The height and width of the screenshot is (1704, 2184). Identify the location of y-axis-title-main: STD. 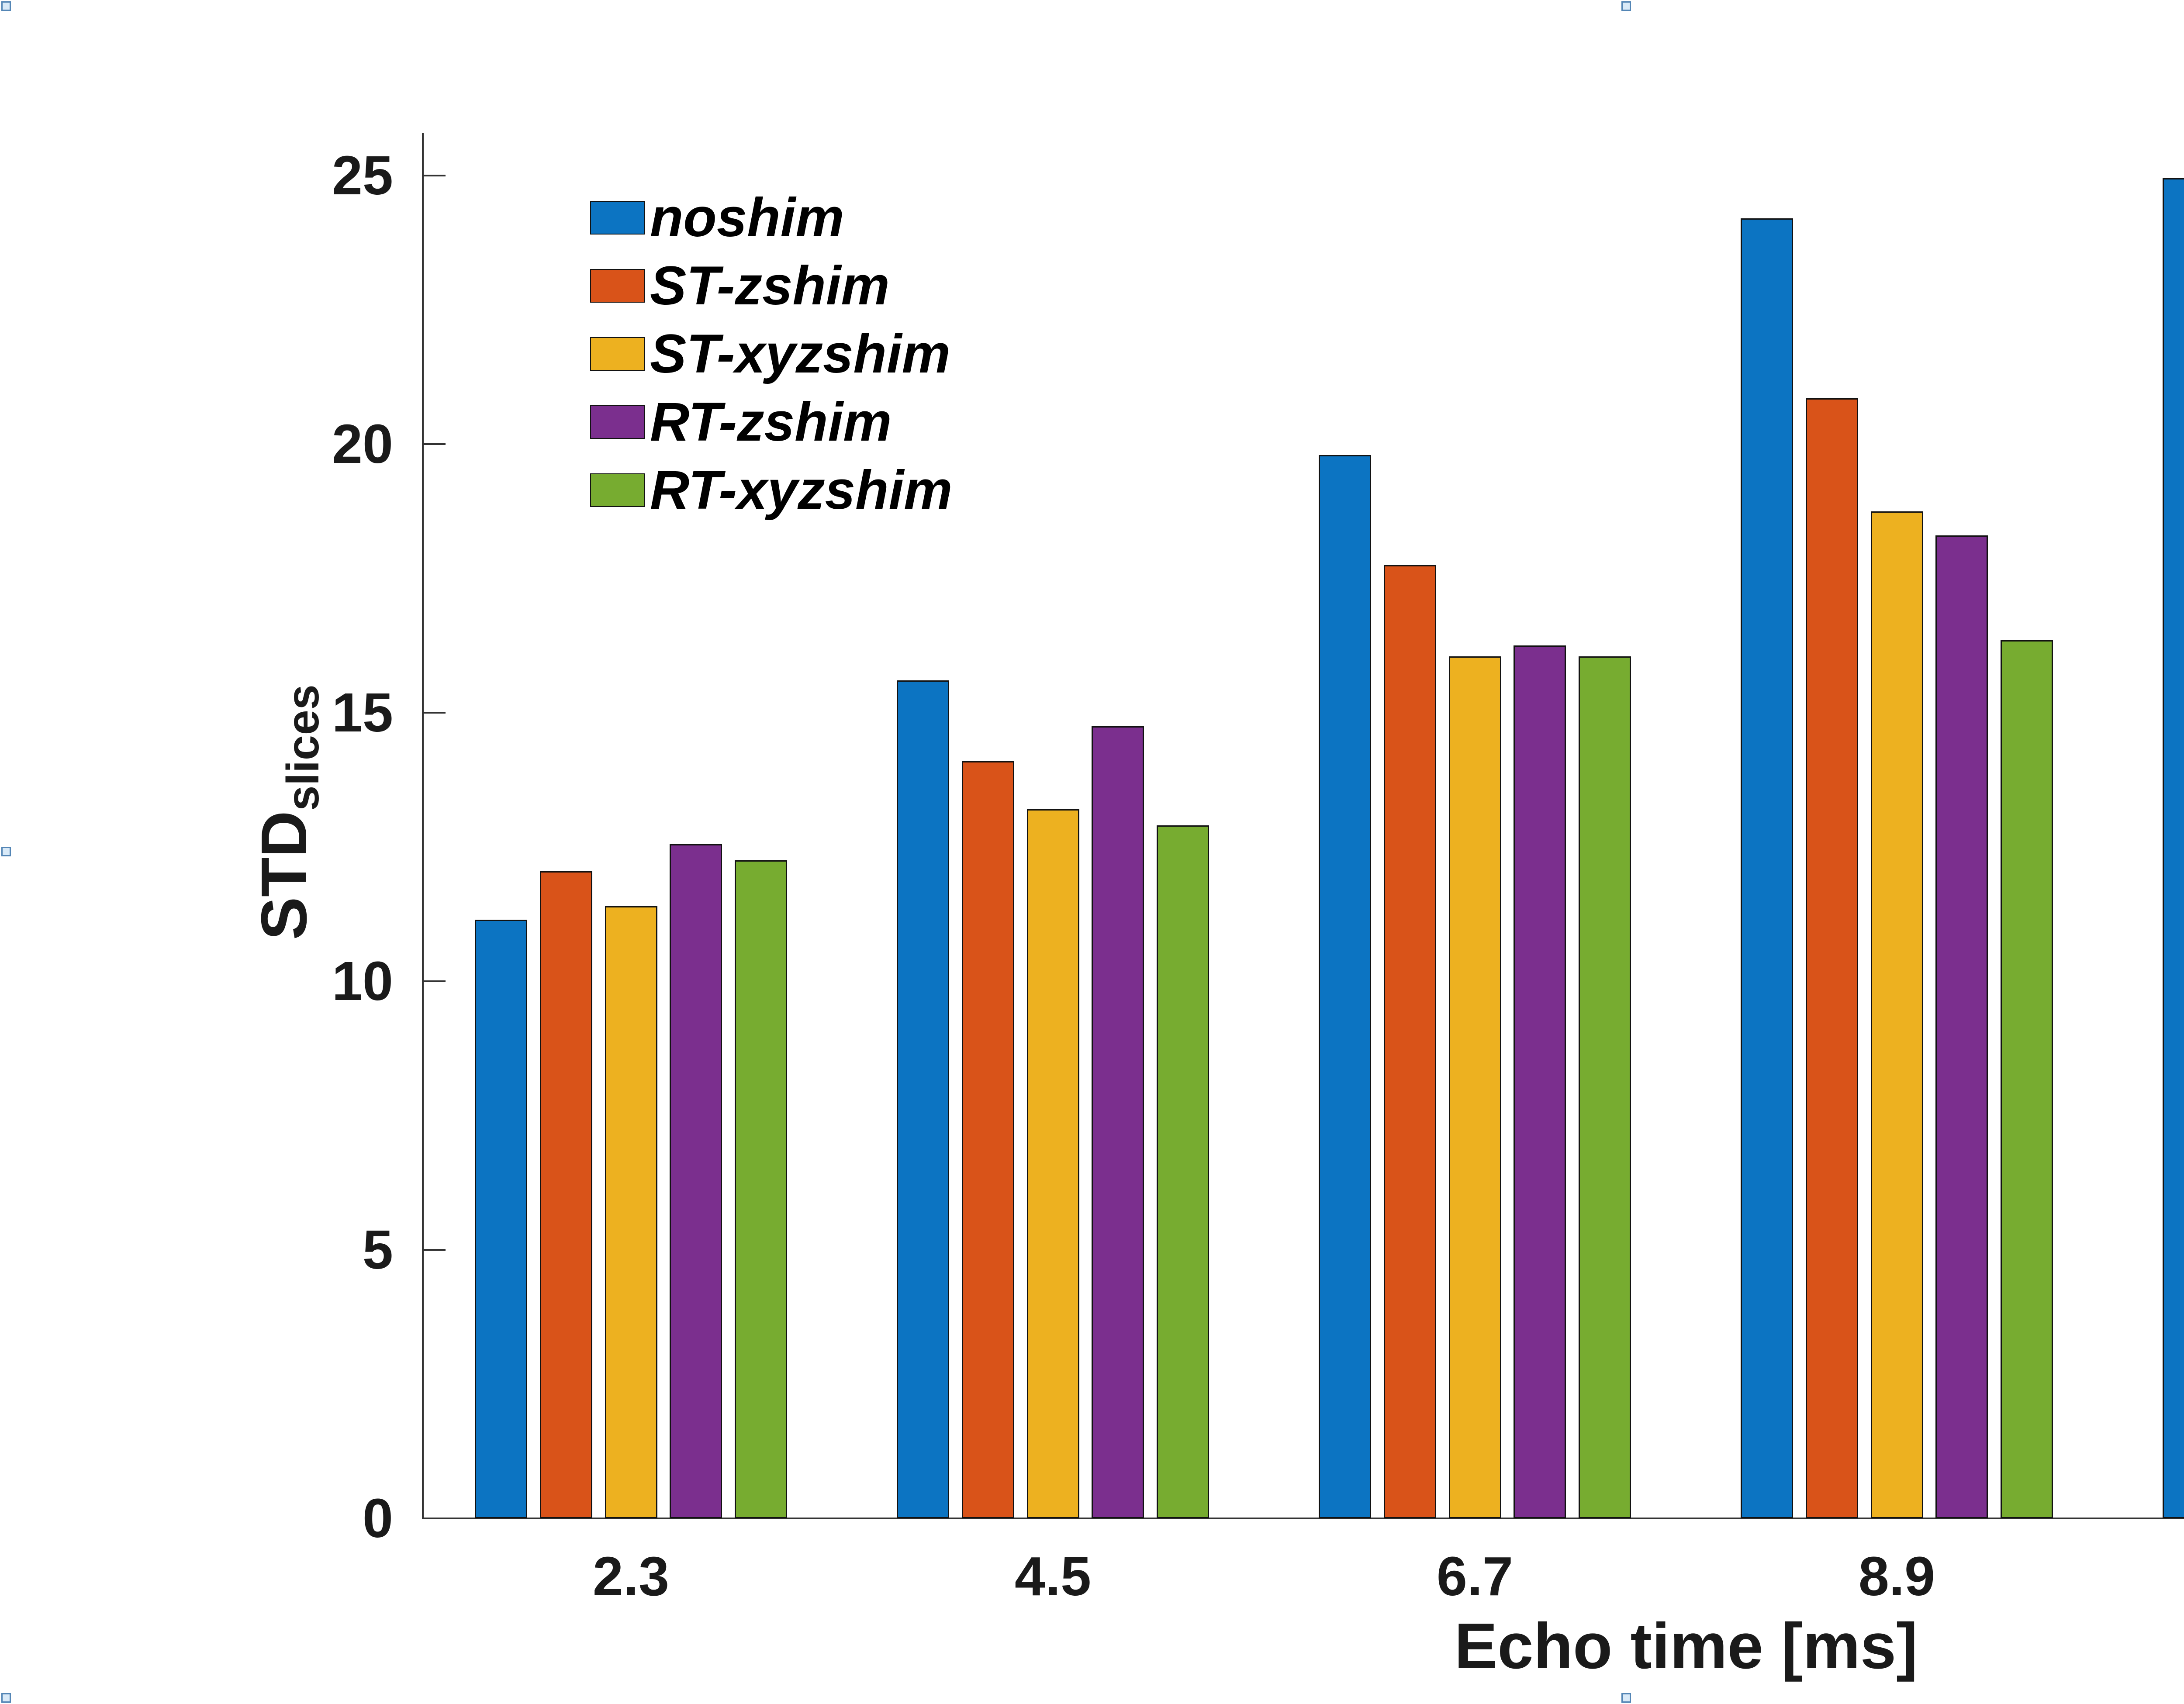
(284, 875).